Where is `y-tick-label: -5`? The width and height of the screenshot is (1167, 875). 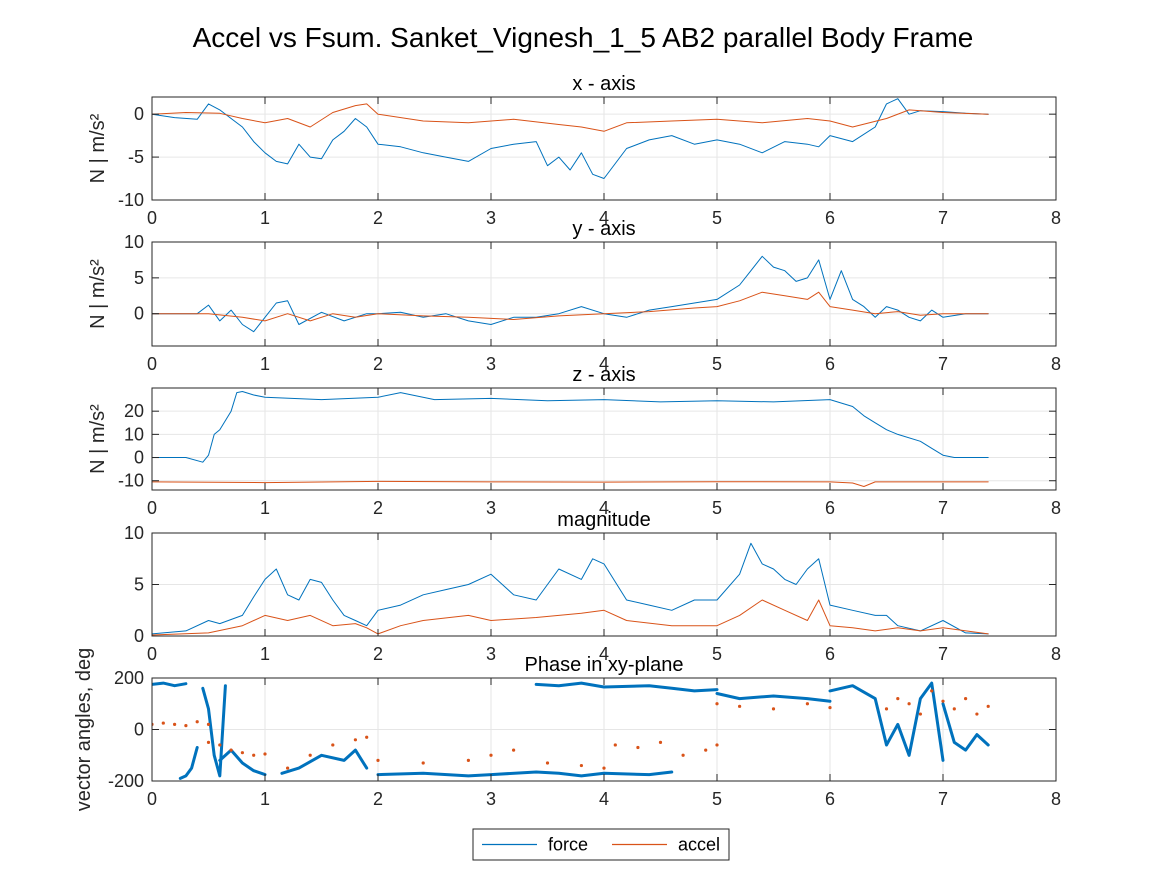 y-tick-label: -5 is located at coordinates (136, 157).